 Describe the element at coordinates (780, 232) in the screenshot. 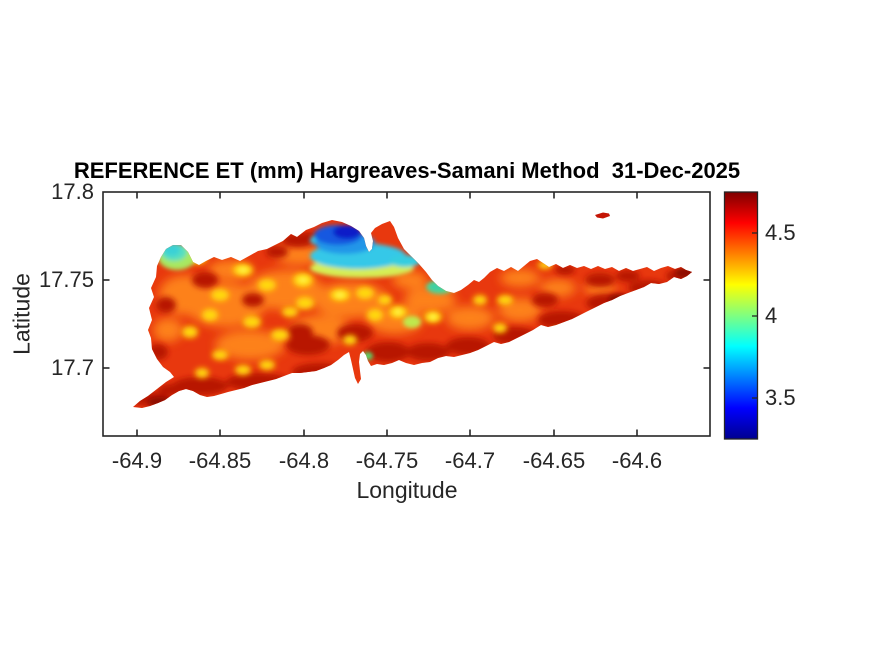

I see `colorbar-tick-label-4-5: 4.5` at that location.